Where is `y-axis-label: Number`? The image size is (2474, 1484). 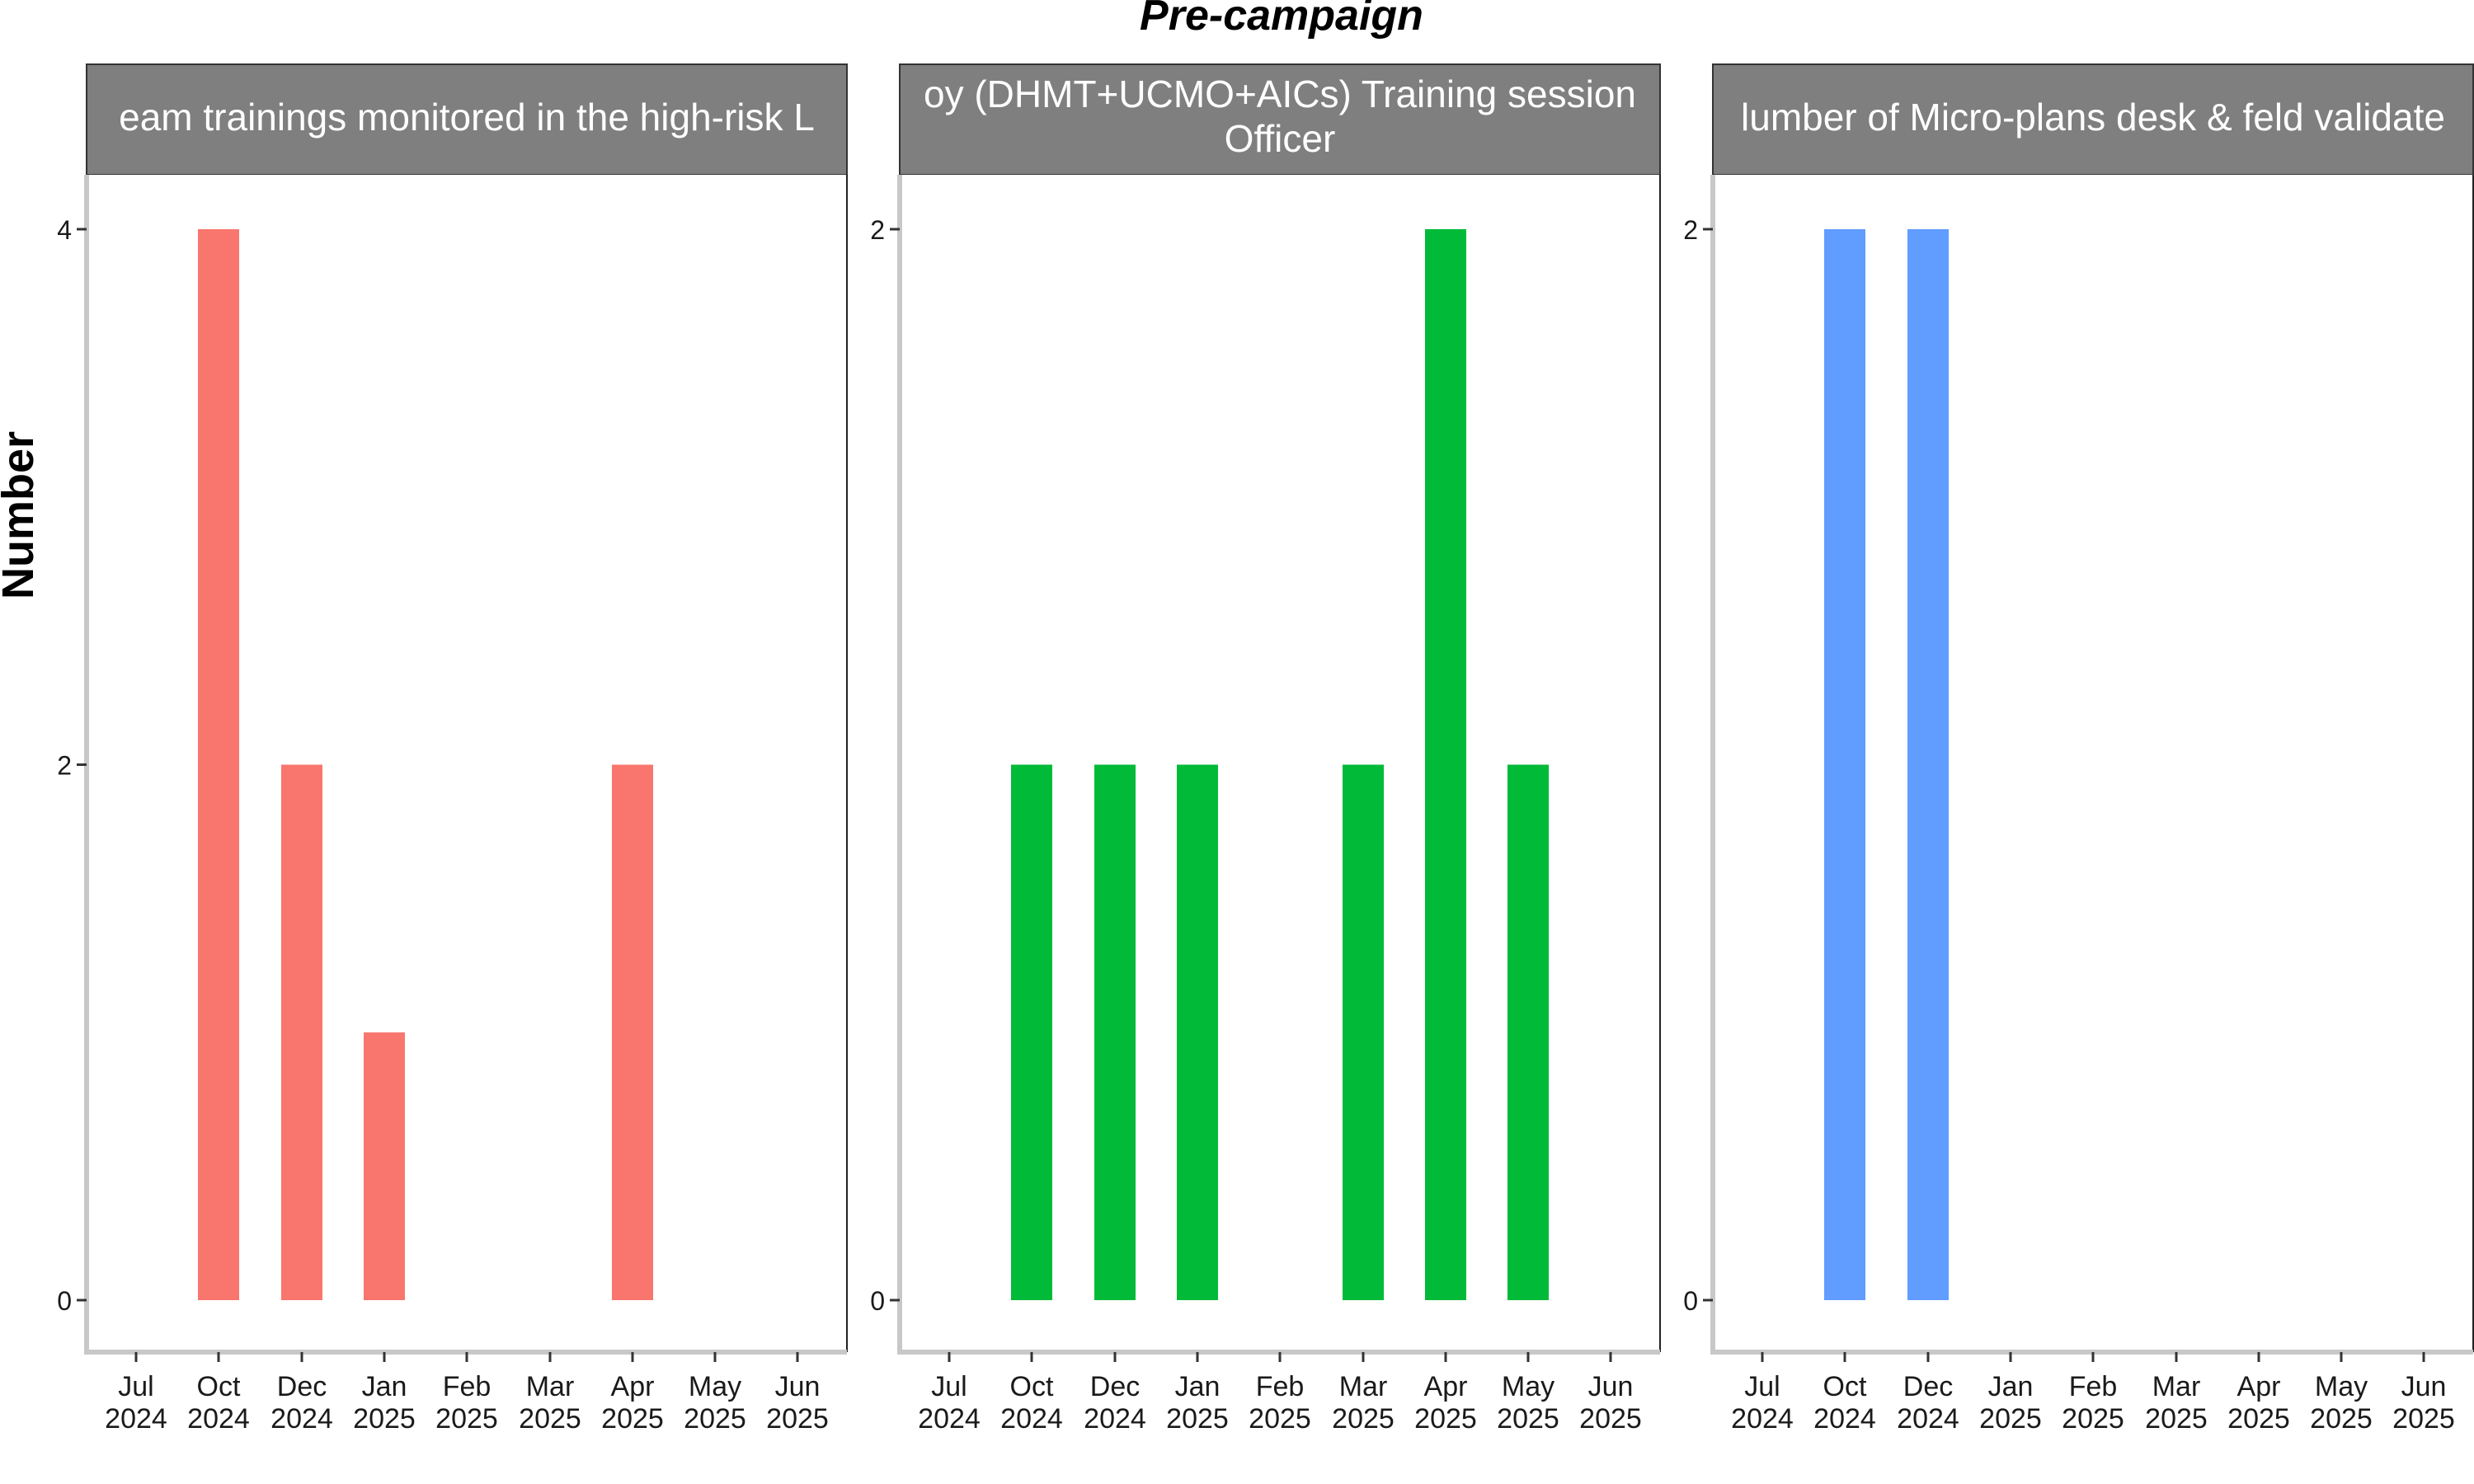 y-axis-label: Number is located at coordinates (21, 515).